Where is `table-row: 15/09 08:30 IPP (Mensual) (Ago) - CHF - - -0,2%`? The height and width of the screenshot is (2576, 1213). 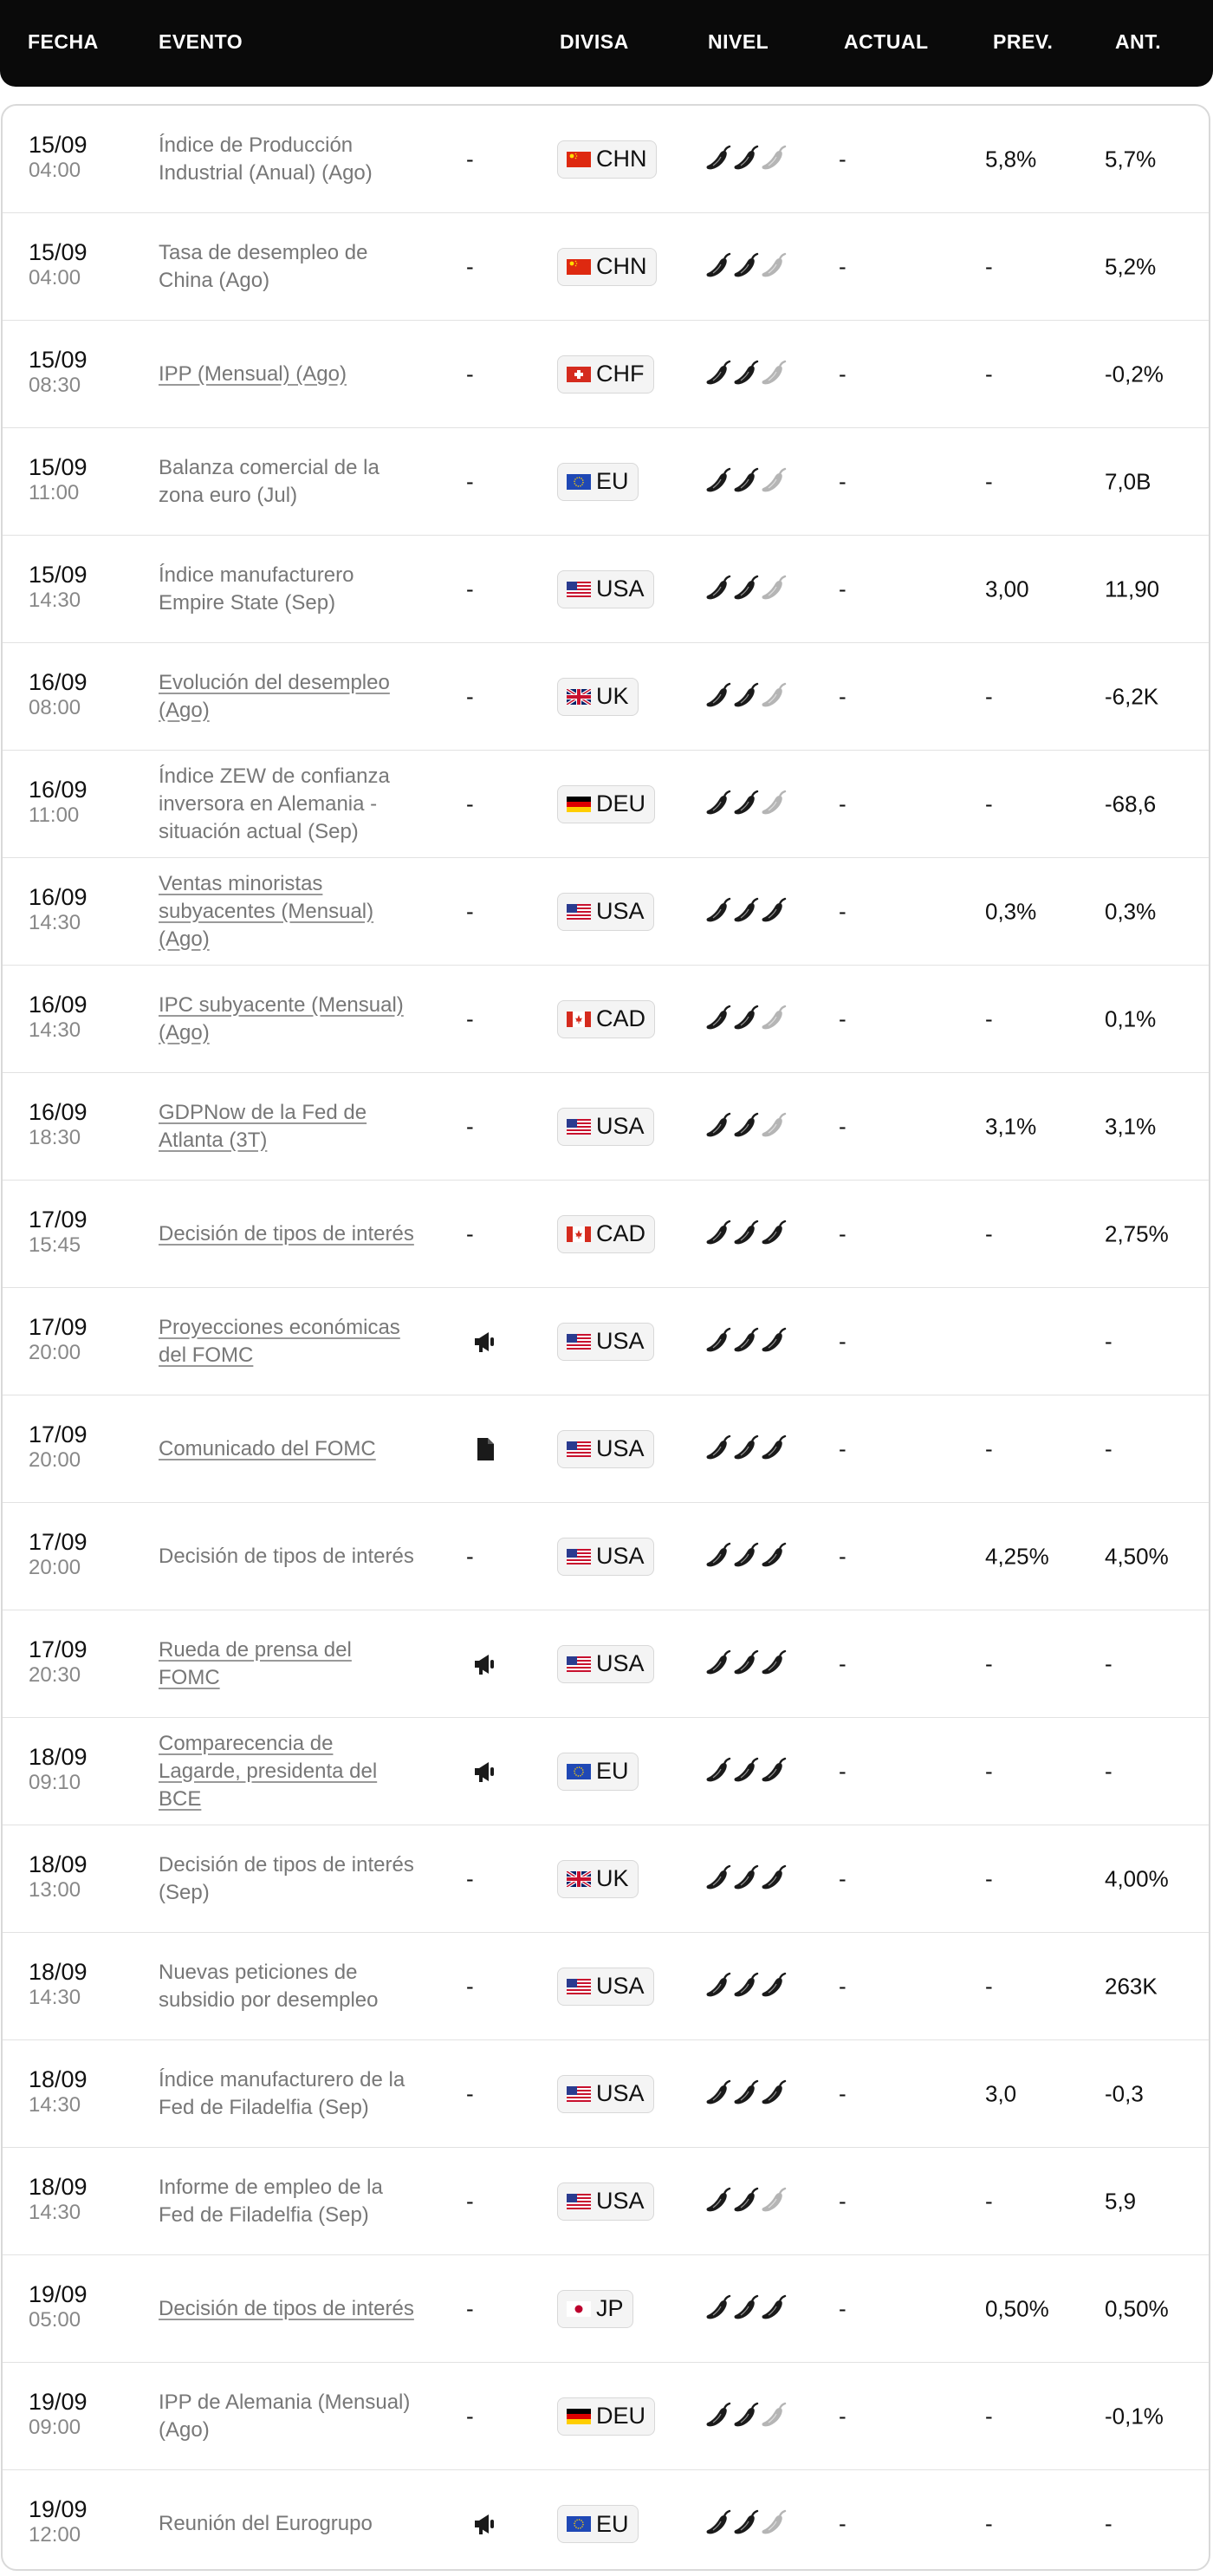
table-row: 15/09 08:30 IPP (Mensual) (Ago) - CHF - - -0,2% is located at coordinates (606, 374).